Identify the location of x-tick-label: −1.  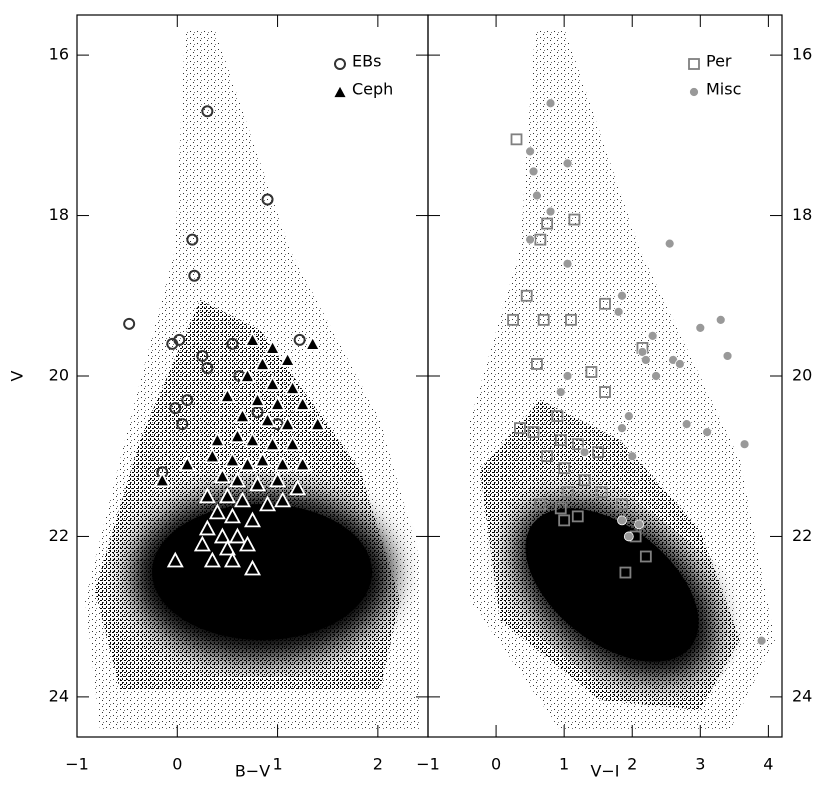
(77, 764).